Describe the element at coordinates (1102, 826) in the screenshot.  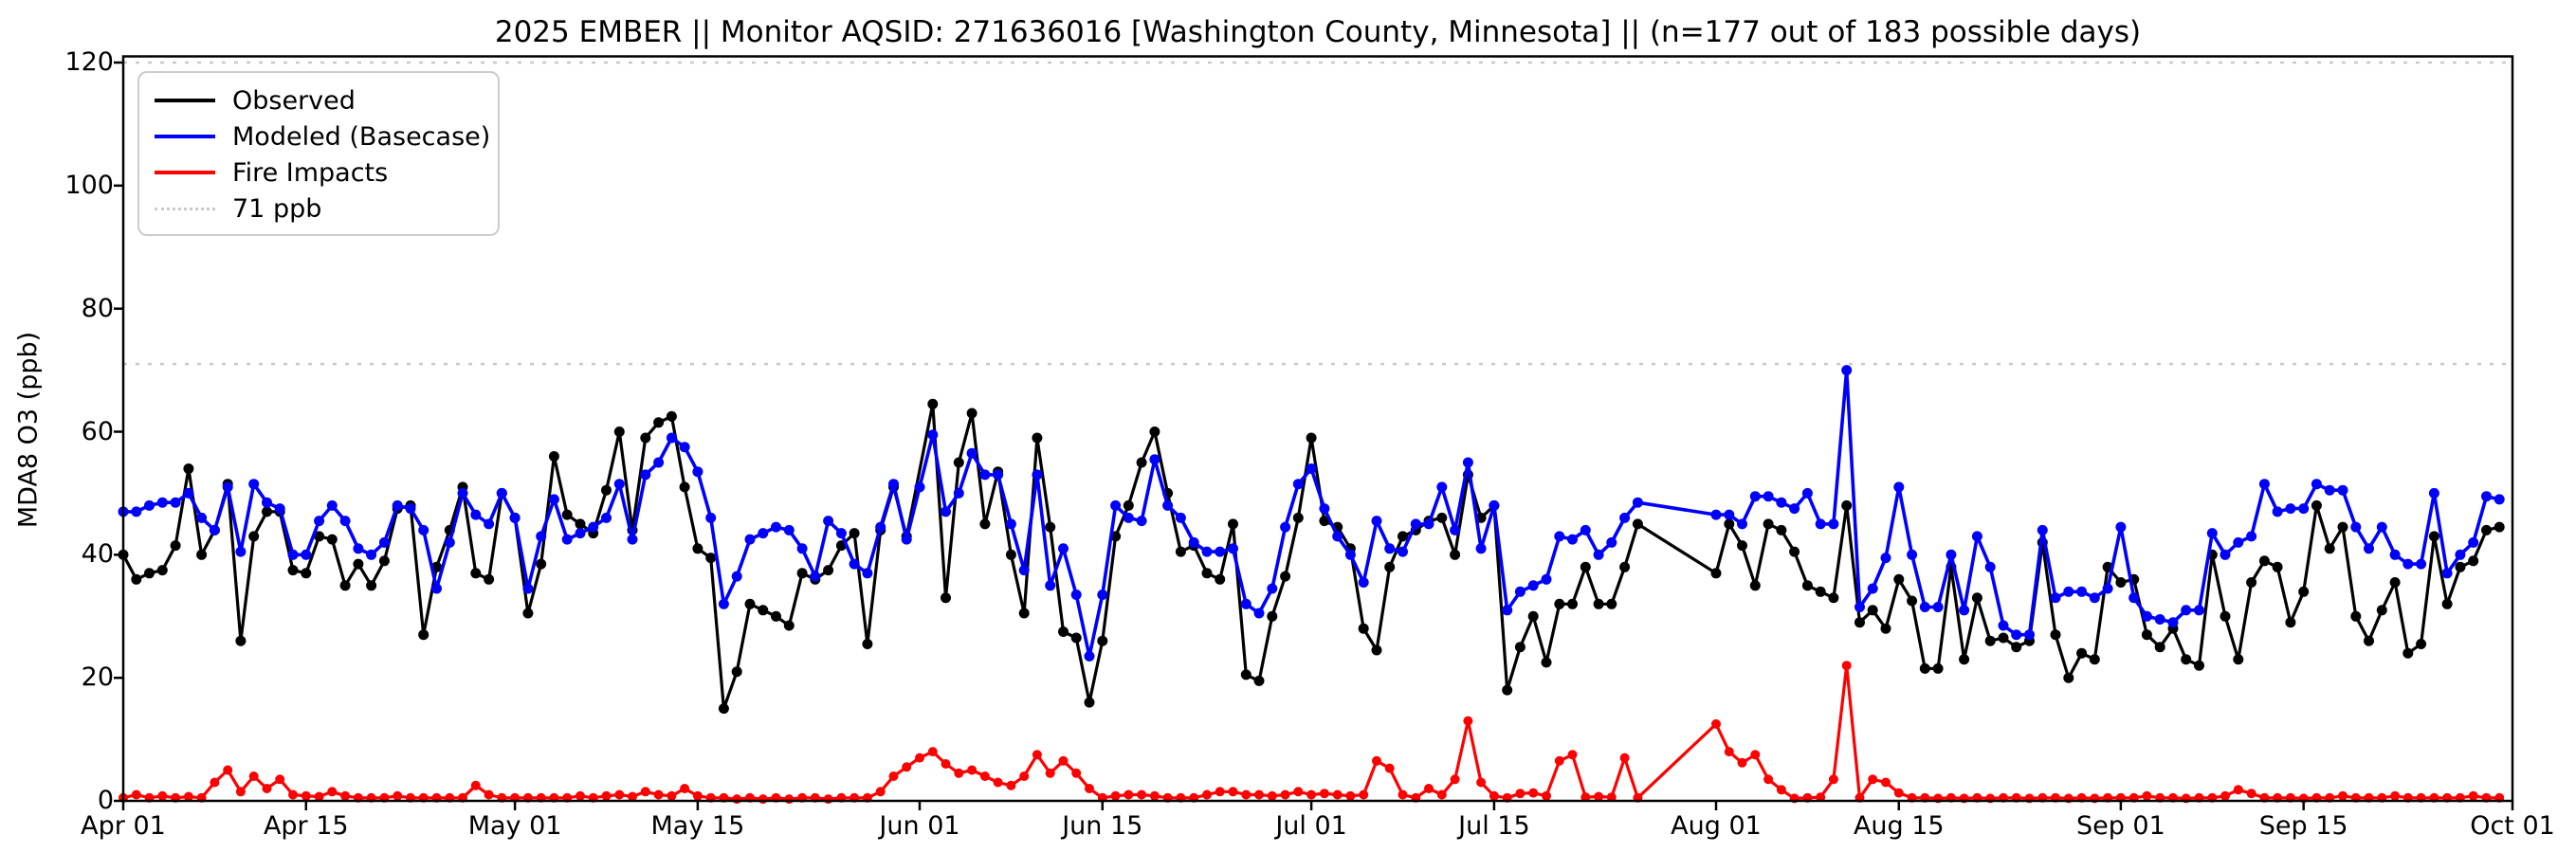
I see `x-tick-label: Jun 15` at that location.